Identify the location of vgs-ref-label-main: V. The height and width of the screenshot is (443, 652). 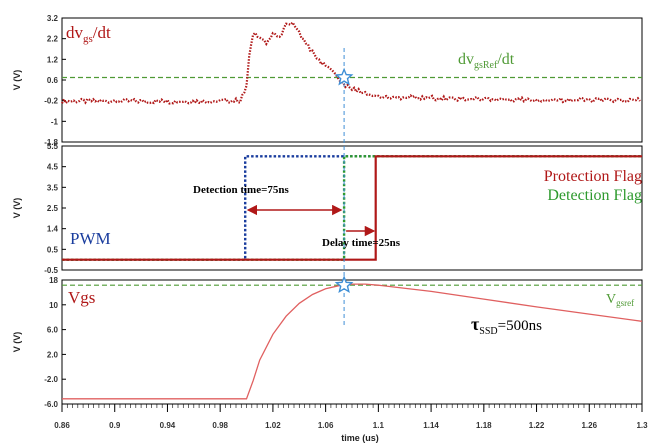
(611, 299).